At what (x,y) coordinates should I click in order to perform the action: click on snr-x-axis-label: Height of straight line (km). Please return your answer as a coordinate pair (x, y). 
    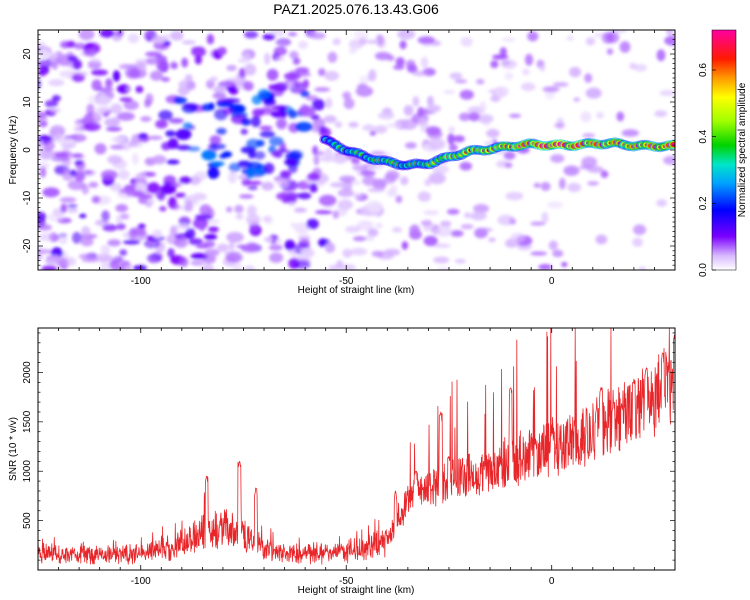
    Looking at the image, I should click on (356, 590).